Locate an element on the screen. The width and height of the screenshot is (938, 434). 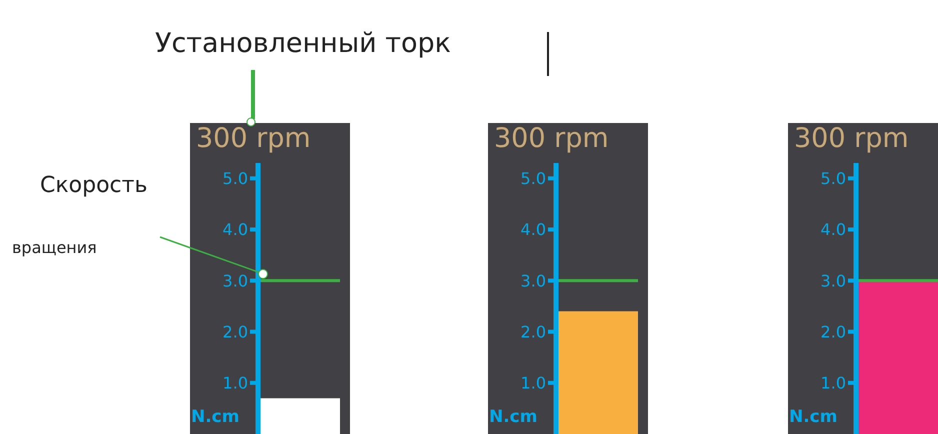
text: Скорость is located at coordinates (94, 185).